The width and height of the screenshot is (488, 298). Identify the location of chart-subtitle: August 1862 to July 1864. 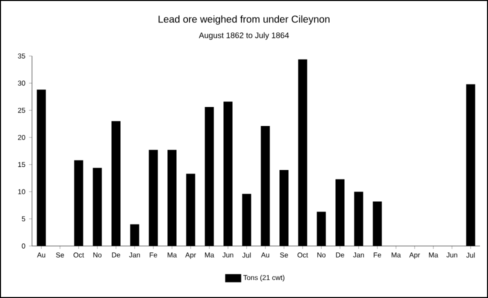
(243, 36).